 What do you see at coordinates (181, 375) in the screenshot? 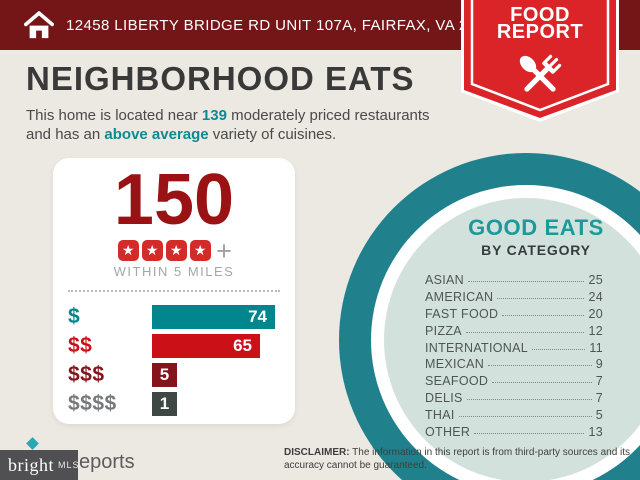
I see `bar-row: $$$ 5` at bounding box center [181, 375].